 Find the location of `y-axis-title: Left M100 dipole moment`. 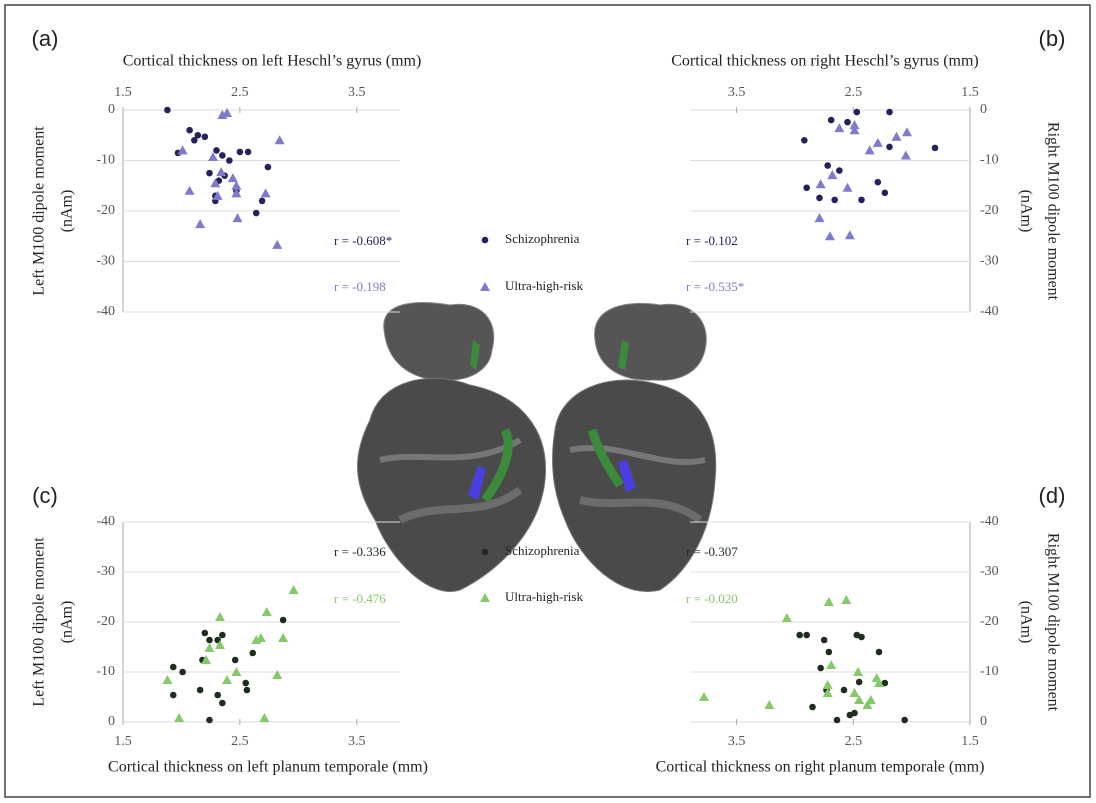

y-axis-title: Left M100 dipole moment is located at coordinates (39, 622).